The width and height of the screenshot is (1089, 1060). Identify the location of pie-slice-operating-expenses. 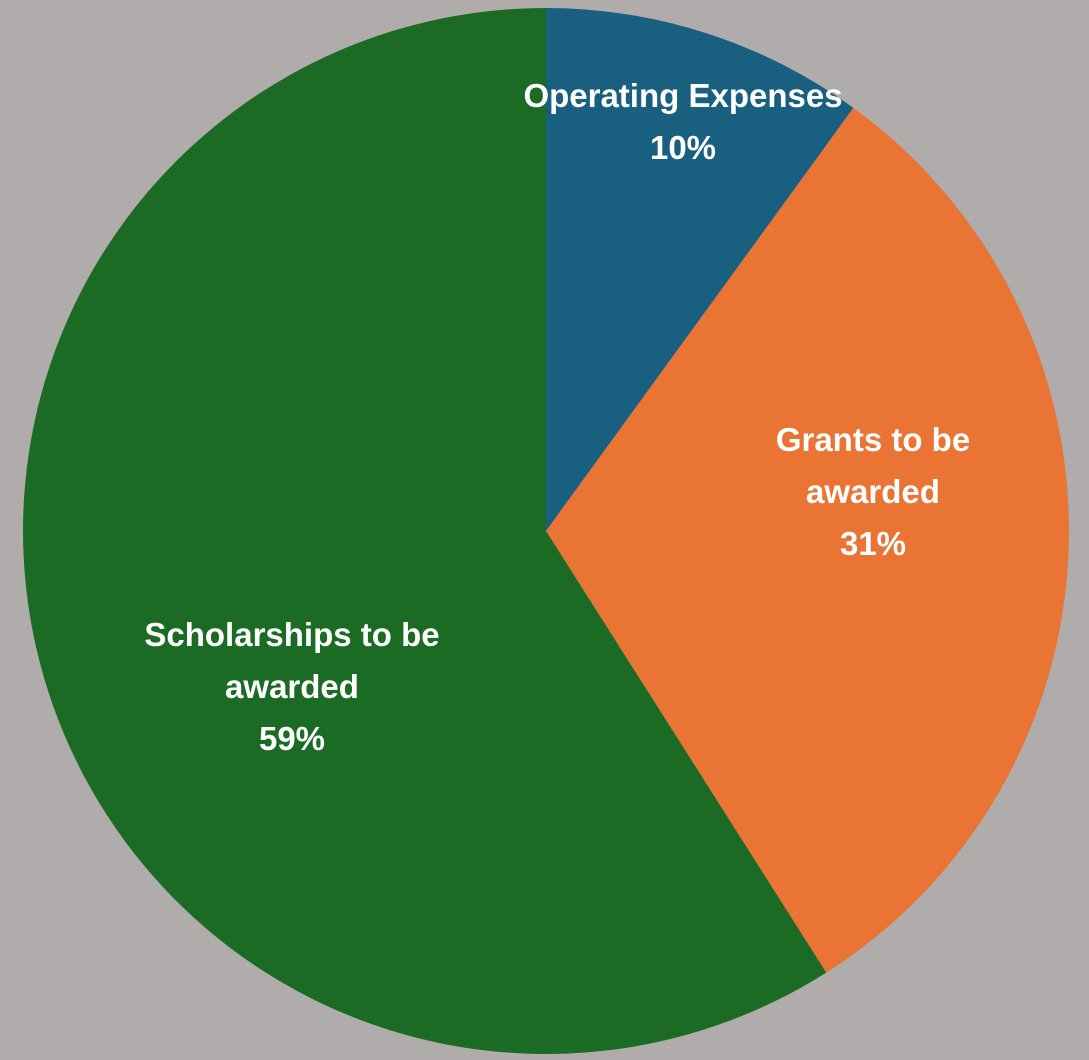
(700, 269).